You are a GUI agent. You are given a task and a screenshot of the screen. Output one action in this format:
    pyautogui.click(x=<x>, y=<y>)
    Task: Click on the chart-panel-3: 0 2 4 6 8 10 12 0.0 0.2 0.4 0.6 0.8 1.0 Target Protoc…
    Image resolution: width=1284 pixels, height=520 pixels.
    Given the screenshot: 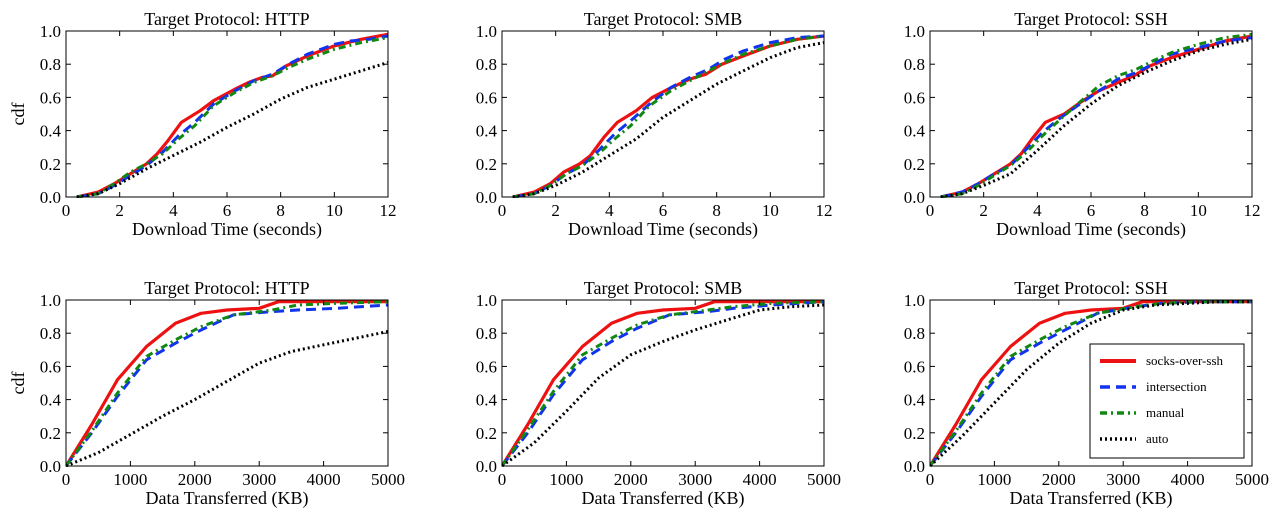 What is the action you would take?
    pyautogui.click(x=1082, y=124)
    